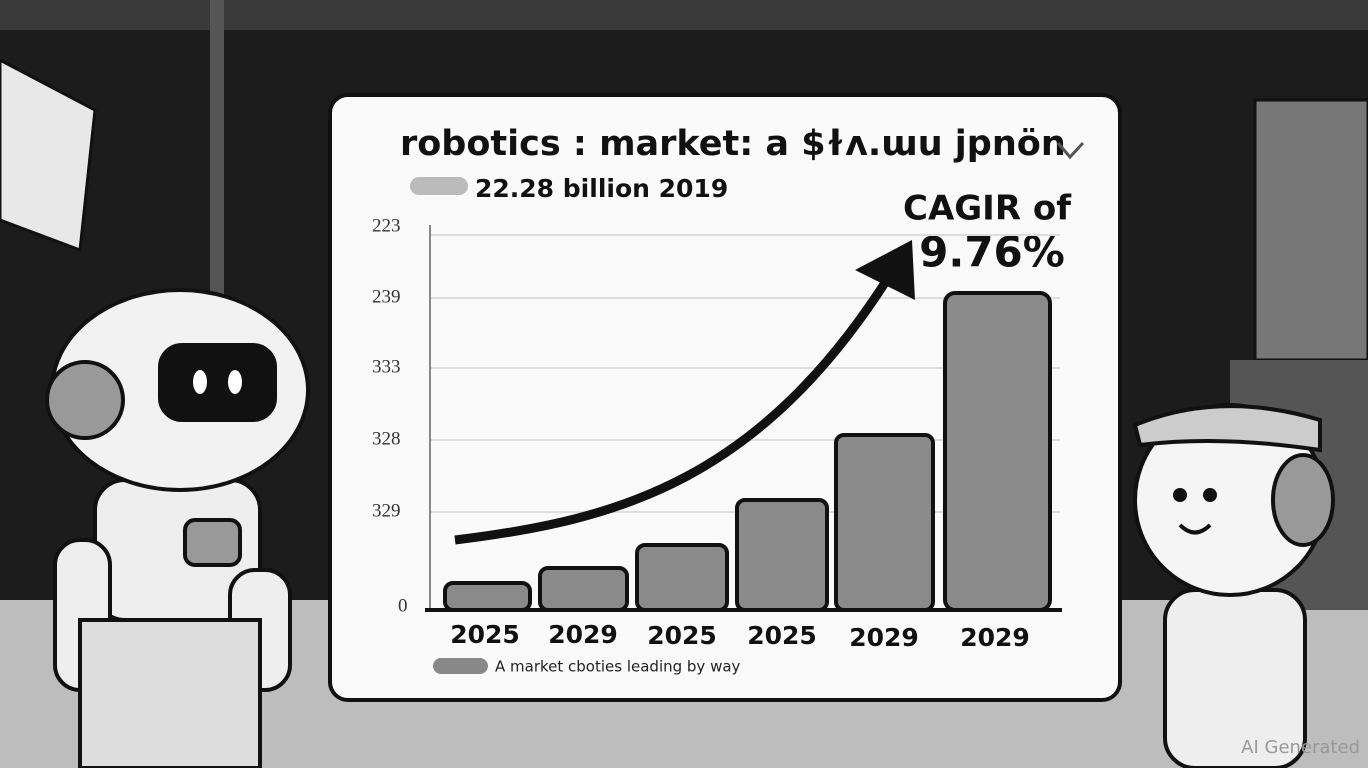  I want to click on y-label: 223, so click(386, 225).